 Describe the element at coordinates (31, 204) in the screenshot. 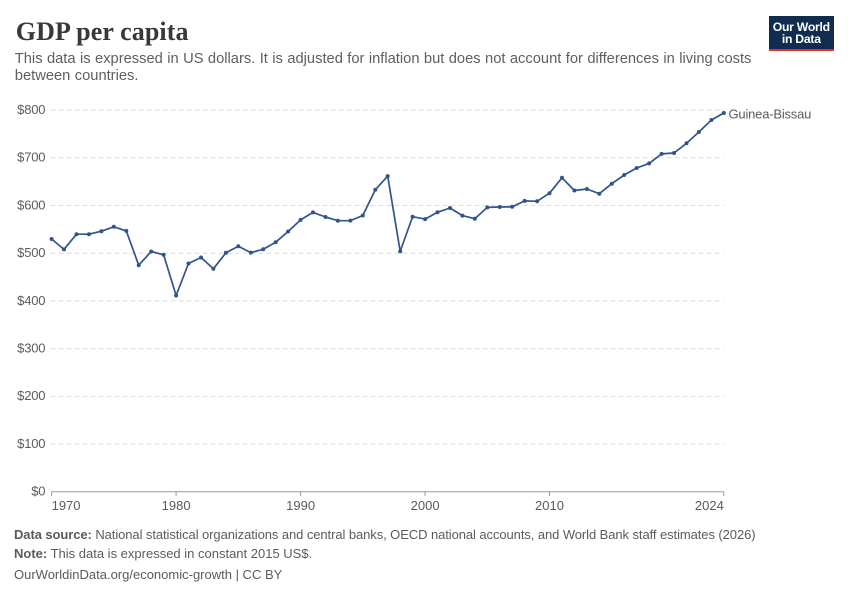

I see `svg-text: $600` at that location.